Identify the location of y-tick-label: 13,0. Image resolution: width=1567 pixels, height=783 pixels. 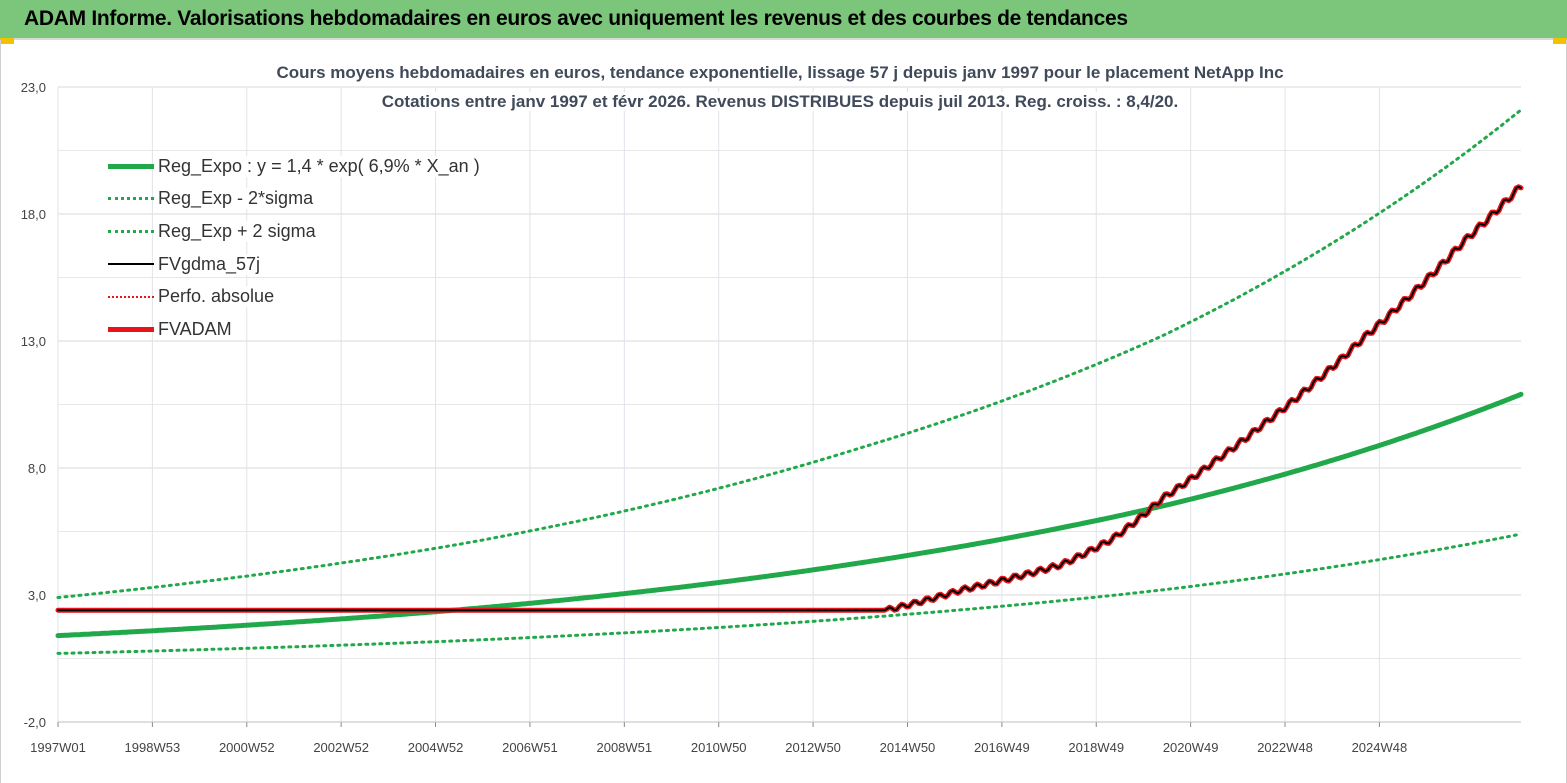
(33, 341).